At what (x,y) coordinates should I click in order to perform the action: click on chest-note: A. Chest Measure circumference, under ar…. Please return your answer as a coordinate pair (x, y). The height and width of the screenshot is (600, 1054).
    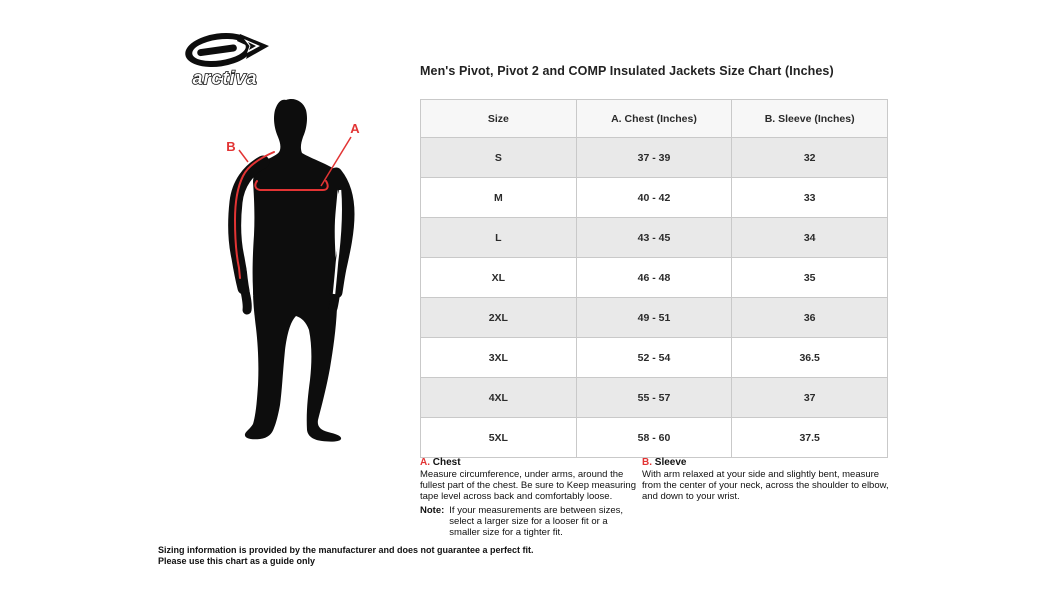
    Looking at the image, I should click on (532, 479).